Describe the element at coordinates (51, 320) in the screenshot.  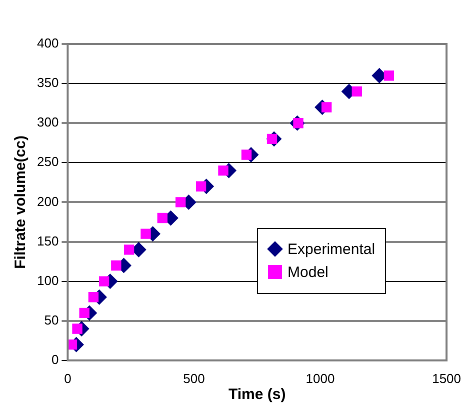
I see `y-tick-label: 50` at that location.